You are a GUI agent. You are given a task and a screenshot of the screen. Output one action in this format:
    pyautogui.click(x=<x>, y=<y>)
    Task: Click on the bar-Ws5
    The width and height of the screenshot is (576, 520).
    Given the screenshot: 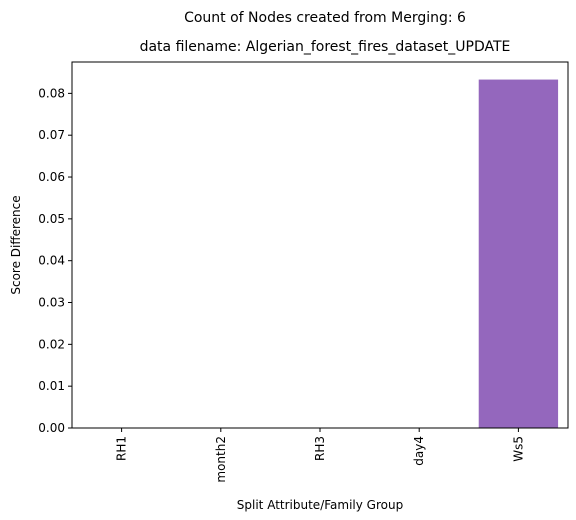 What is the action you would take?
    pyautogui.click(x=518, y=254)
    